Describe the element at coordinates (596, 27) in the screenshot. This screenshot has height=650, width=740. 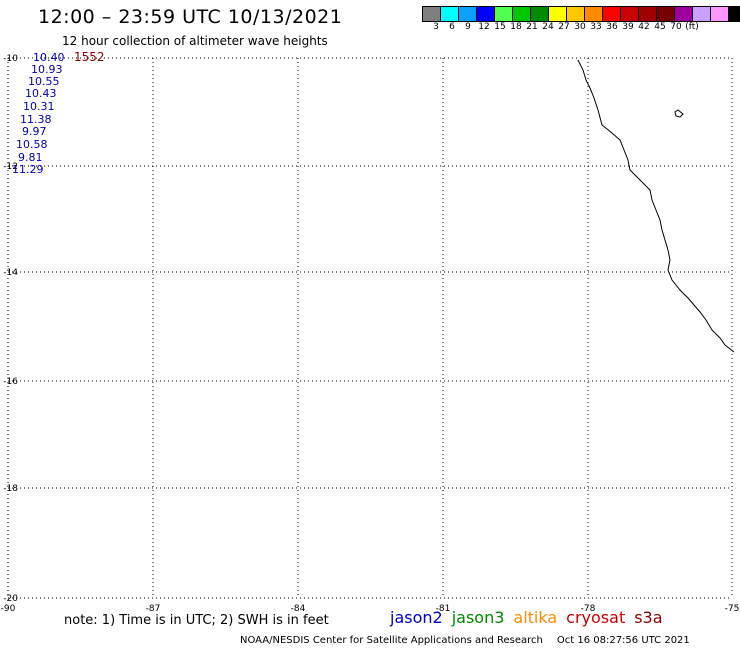
I see `color-scale-label: 33` at that location.